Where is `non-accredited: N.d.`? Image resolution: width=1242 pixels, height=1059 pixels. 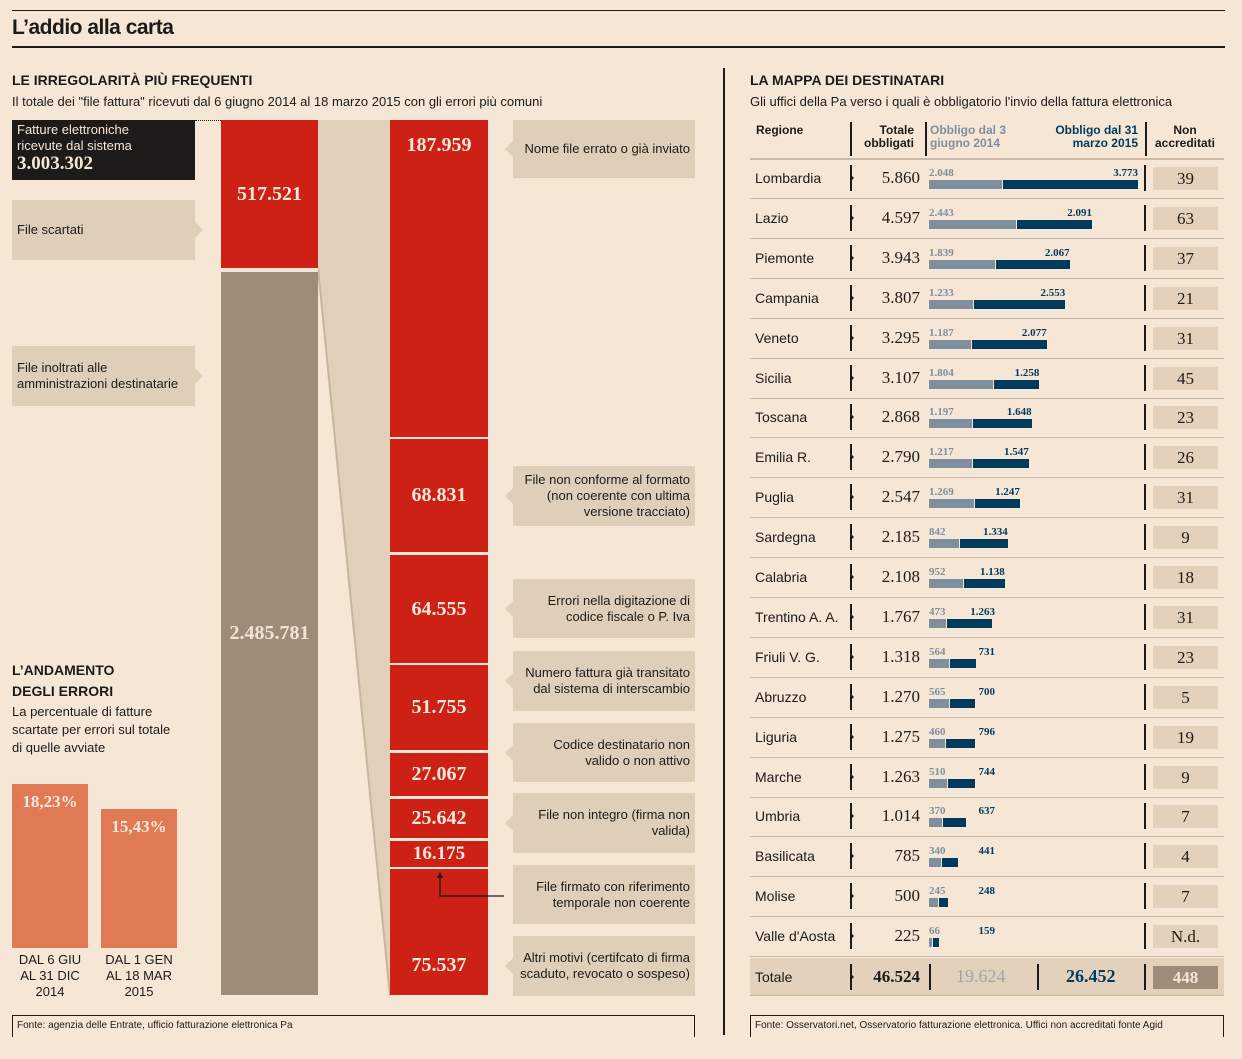
non-accredited: N.d. is located at coordinates (1185, 937).